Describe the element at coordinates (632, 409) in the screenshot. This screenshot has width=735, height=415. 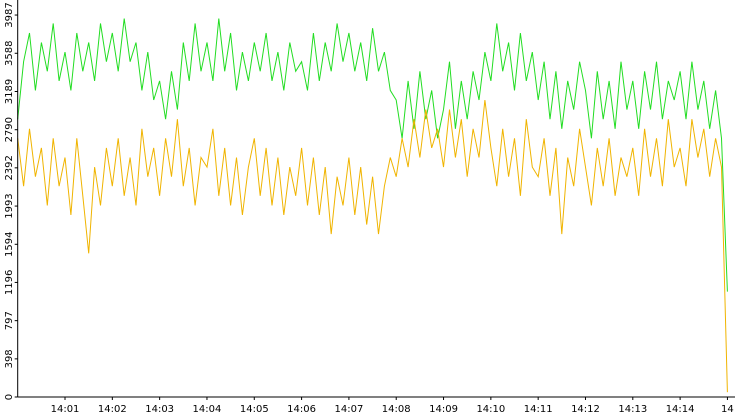
I see `x-tick-label: 14:13` at that location.